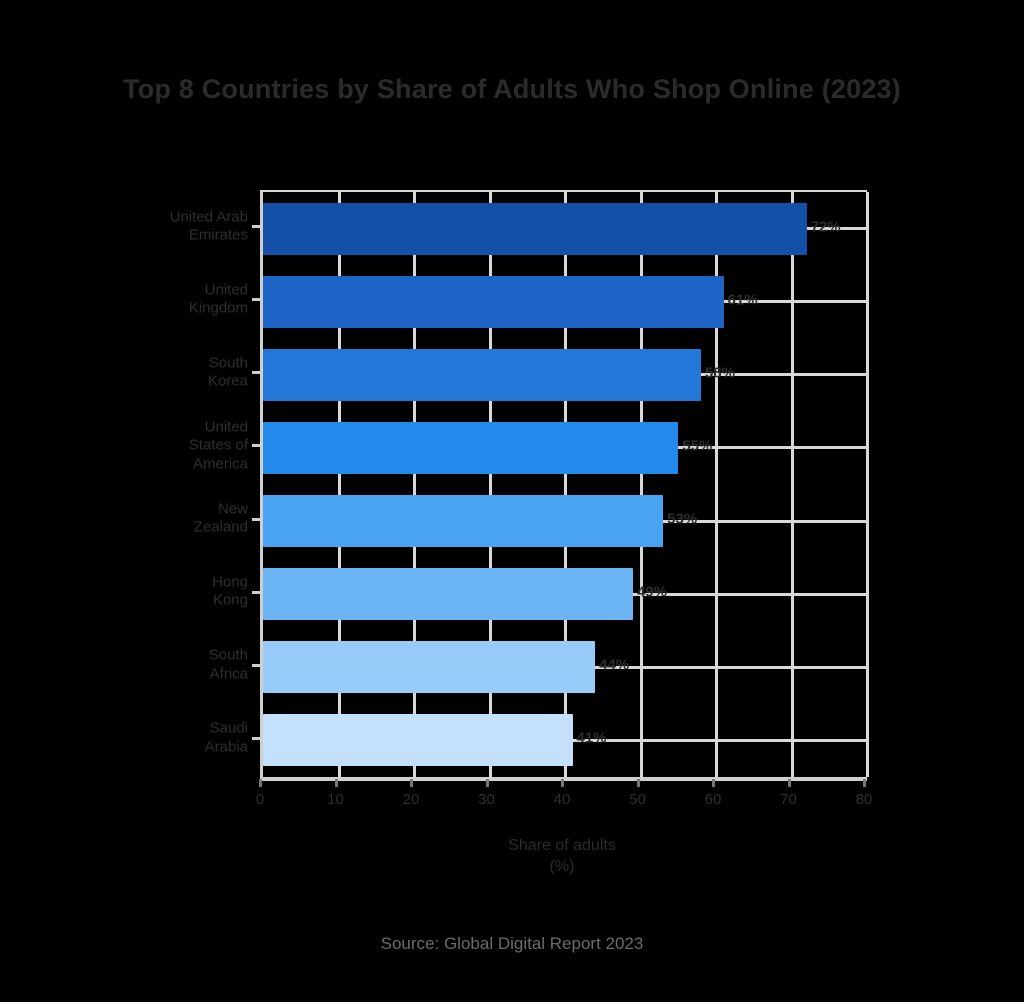 The image size is (1024, 1002). What do you see at coordinates (411, 799) in the screenshot?
I see `x-axis-tick-label: 20` at bounding box center [411, 799].